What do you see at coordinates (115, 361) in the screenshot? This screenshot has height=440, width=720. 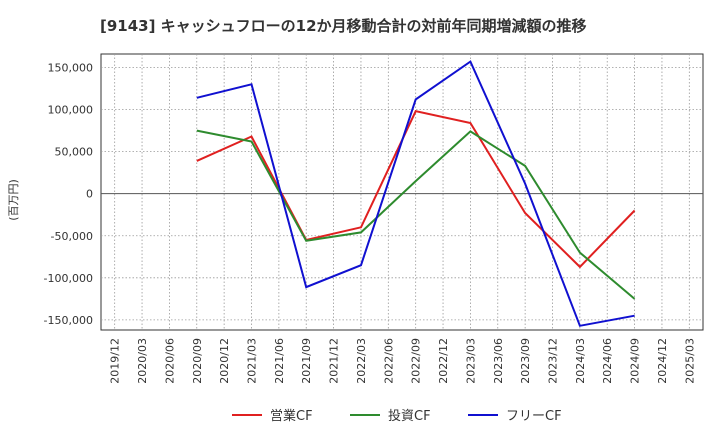 I see `x-tick-label: 2019/12` at bounding box center [115, 361].